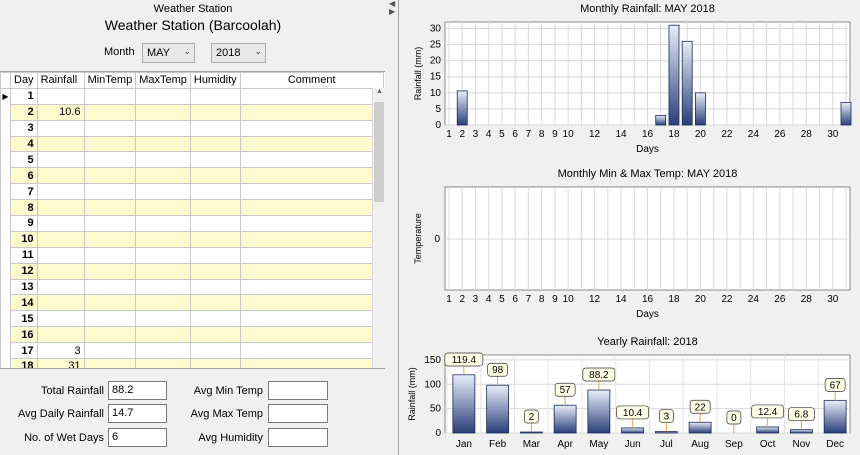 Image resolution: width=860 pixels, height=455 pixels. Describe the element at coordinates (24, 128) in the screenshot. I see `cell-day: 3` at that location.